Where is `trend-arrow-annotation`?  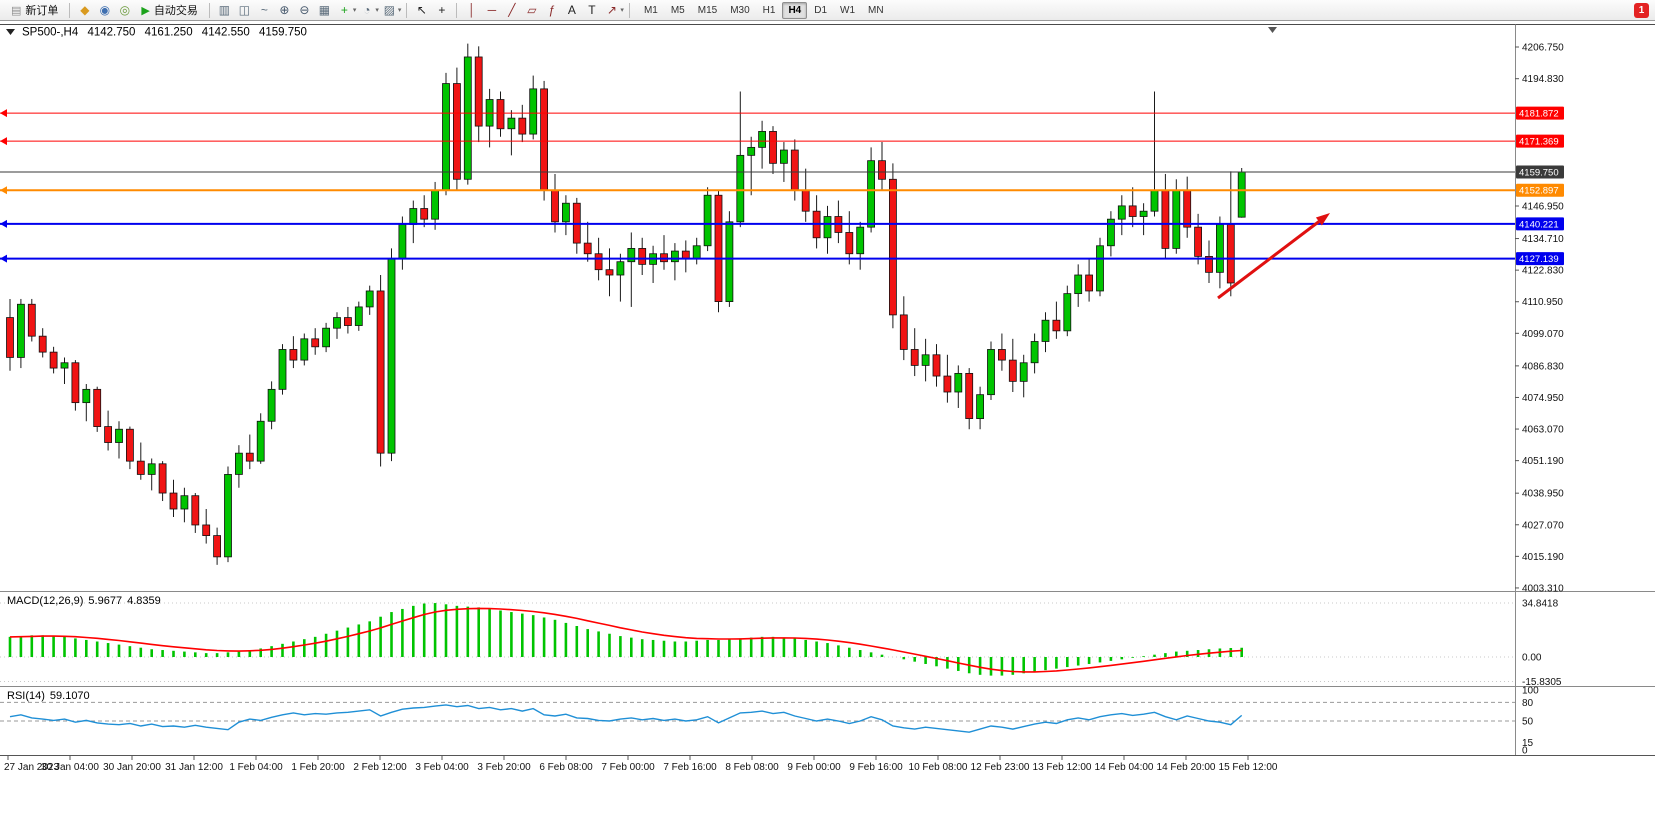
trend-arrow-annotation is located at coordinates (1273, 256).